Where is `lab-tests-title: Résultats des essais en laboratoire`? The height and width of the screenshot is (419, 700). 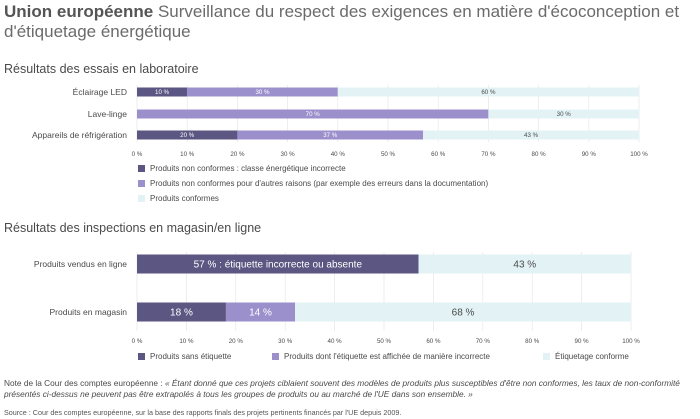 lab-tests-title: Résultats des essais en laboratoire is located at coordinates (101, 69).